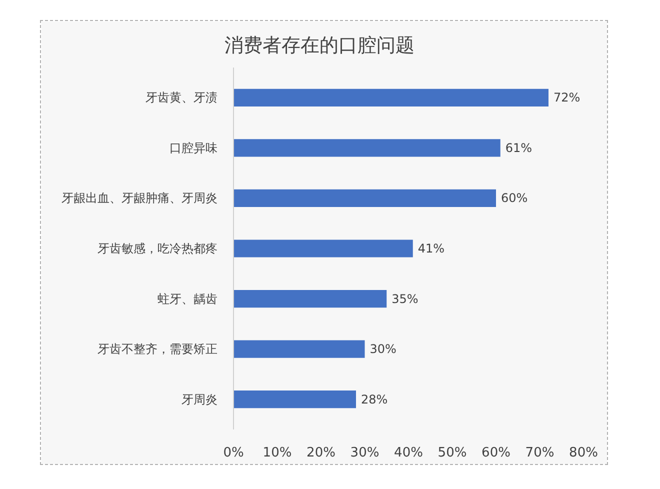 The image size is (660, 489). I want to click on data-label: 60%, so click(514, 198).